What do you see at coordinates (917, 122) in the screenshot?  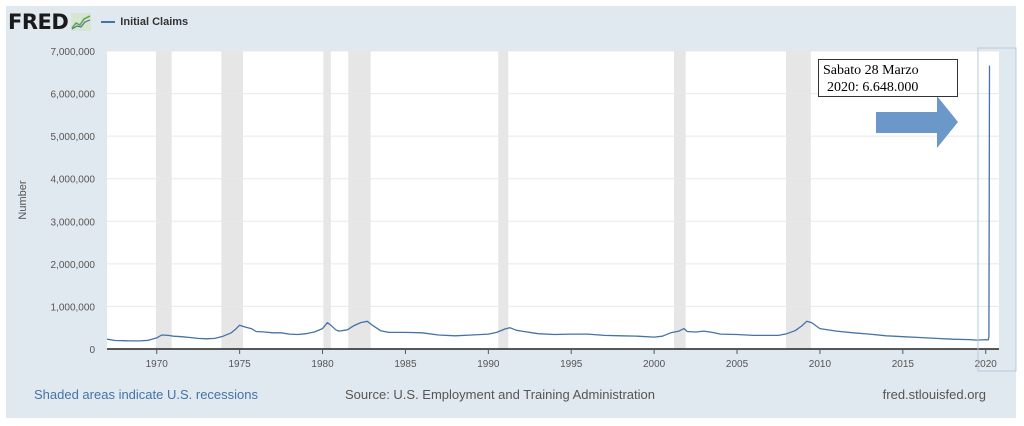 I see `arrow-right-icon` at bounding box center [917, 122].